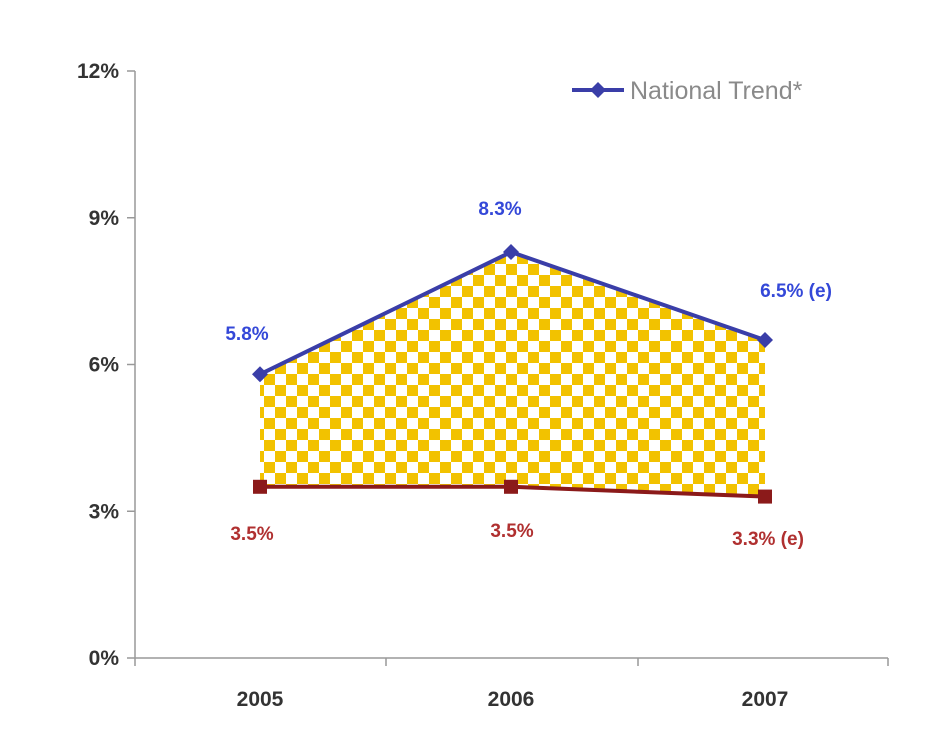 This screenshot has width=945, height=753. Describe the element at coordinates (104, 658) in the screenshot. I see `y-tick-label: 0%` at that location.